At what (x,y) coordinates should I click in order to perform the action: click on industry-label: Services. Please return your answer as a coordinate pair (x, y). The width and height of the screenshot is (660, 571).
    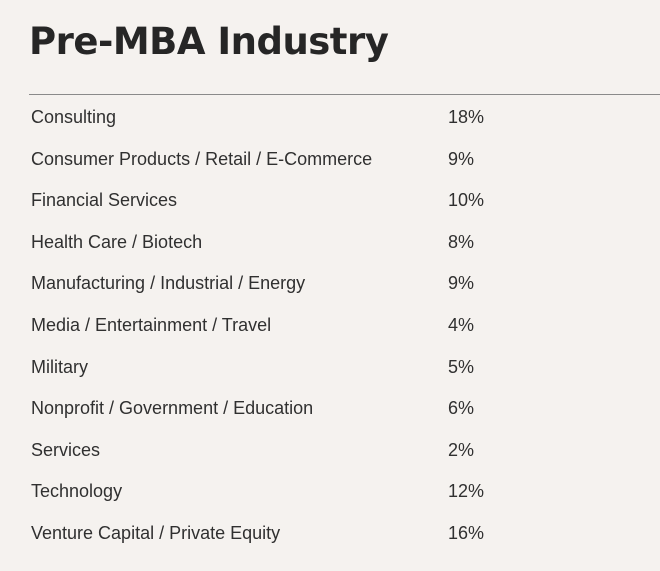
    Looking at the image, I should click on (66, 449).